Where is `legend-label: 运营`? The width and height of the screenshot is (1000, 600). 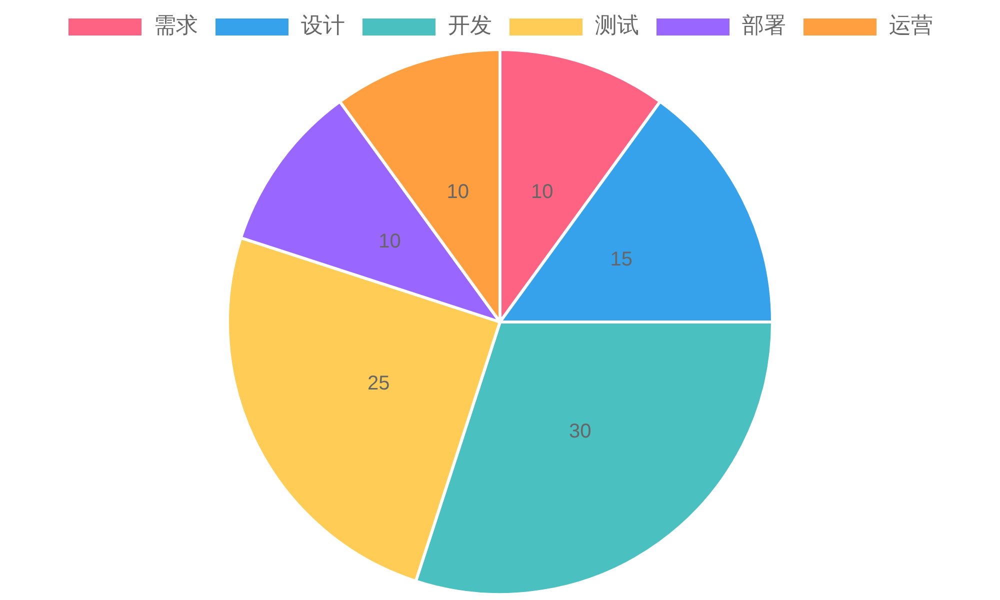
legend-label: 运营 is located at coordinates (911, 26).